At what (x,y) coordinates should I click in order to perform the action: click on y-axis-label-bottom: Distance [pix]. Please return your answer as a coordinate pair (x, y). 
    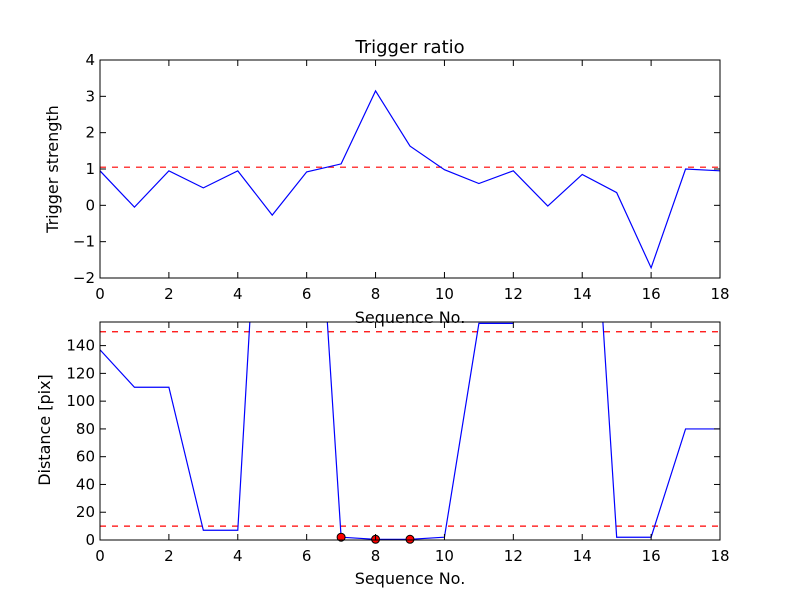
    Looking at the image, I should click on (44, 430).